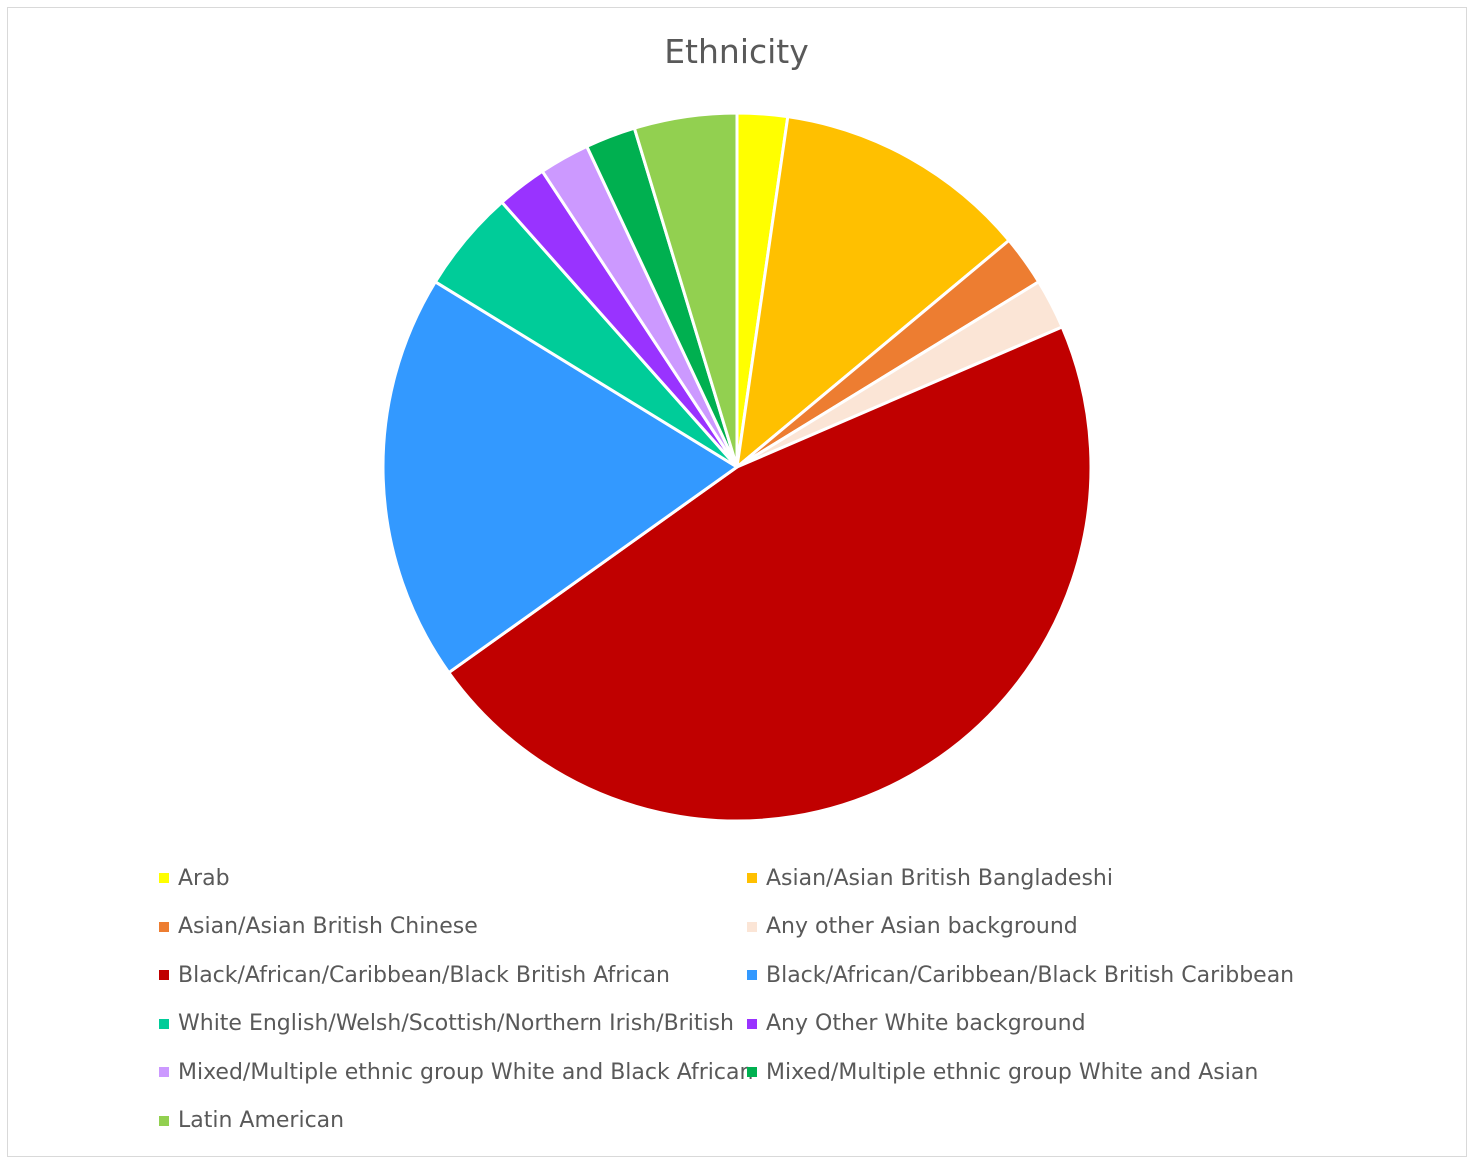  I want to click on legend-label: Arab, so click(204, 878).